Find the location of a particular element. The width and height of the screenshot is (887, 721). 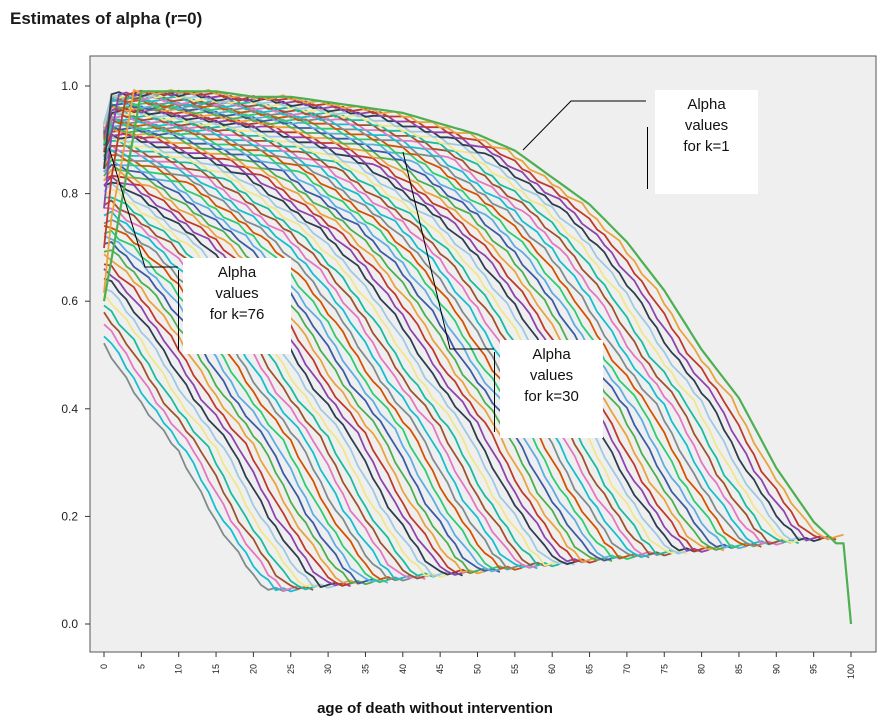

callout-k1-line3: for k=1 is located at coordinates (706, 146).